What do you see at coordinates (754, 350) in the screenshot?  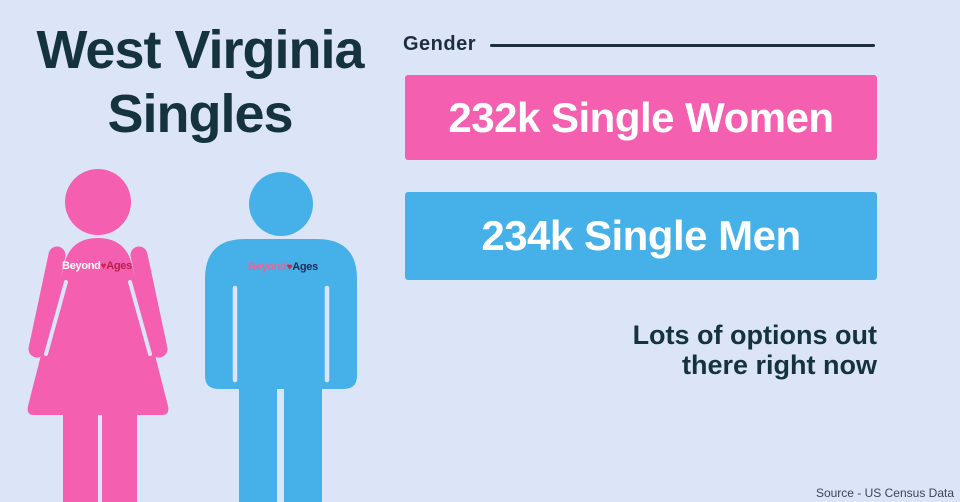 I see `tagline-text: Lots of options out there right now` at bounding box center [754, 350].